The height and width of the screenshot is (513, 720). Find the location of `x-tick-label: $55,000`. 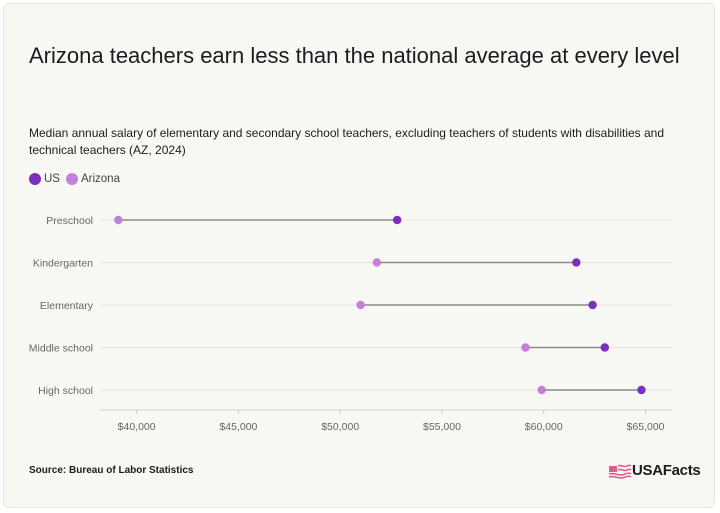

x-tick-label: $55,000 is located at coordinates (442, 427).